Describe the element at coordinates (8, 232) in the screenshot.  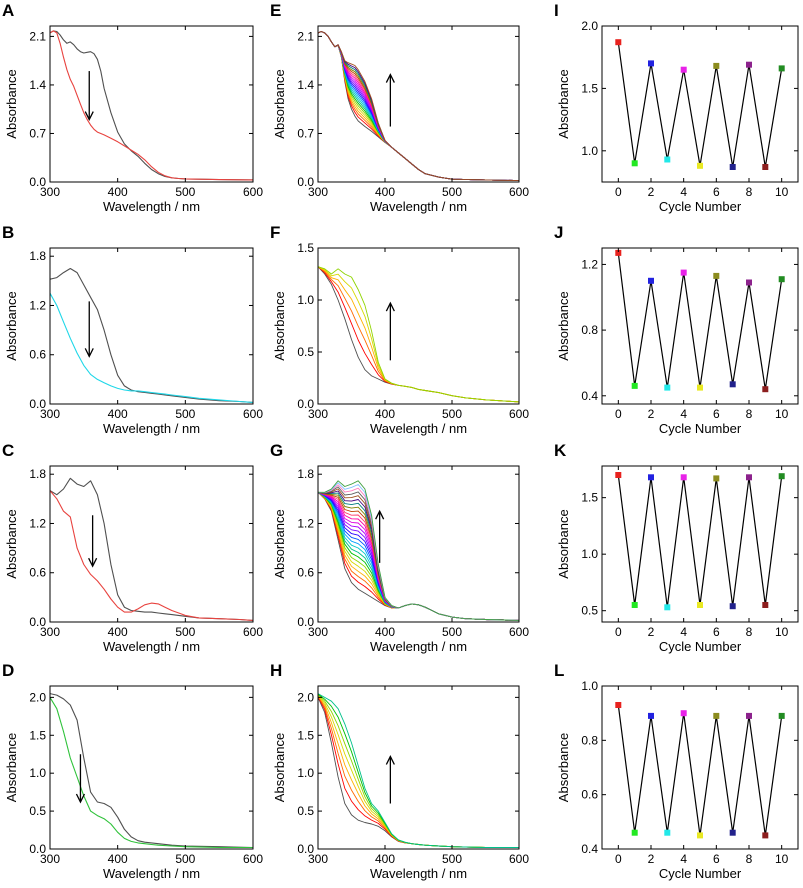
I see `panel-letter: B` at that location.